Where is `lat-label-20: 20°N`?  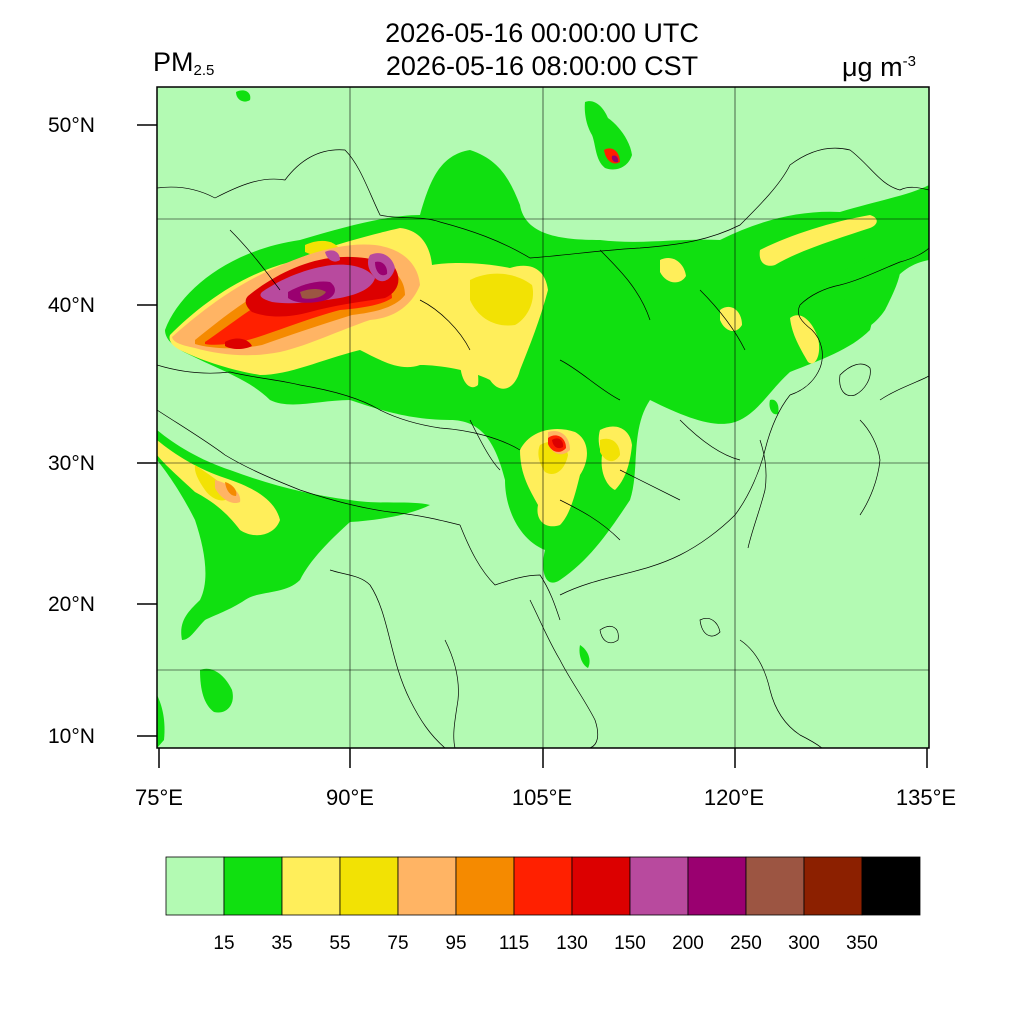
lat-label-20: 20°N is located at coordinates (71, 604).